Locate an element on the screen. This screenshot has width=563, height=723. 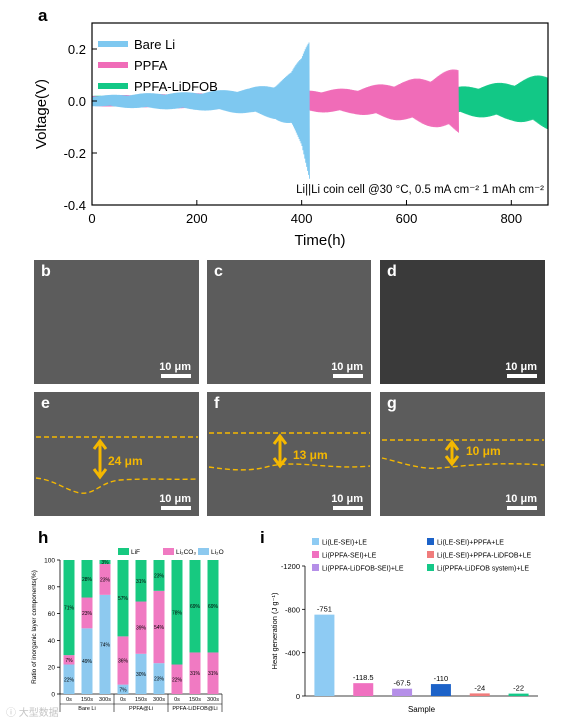
bar-value-label: 54% is located at coordinates (159, 628).